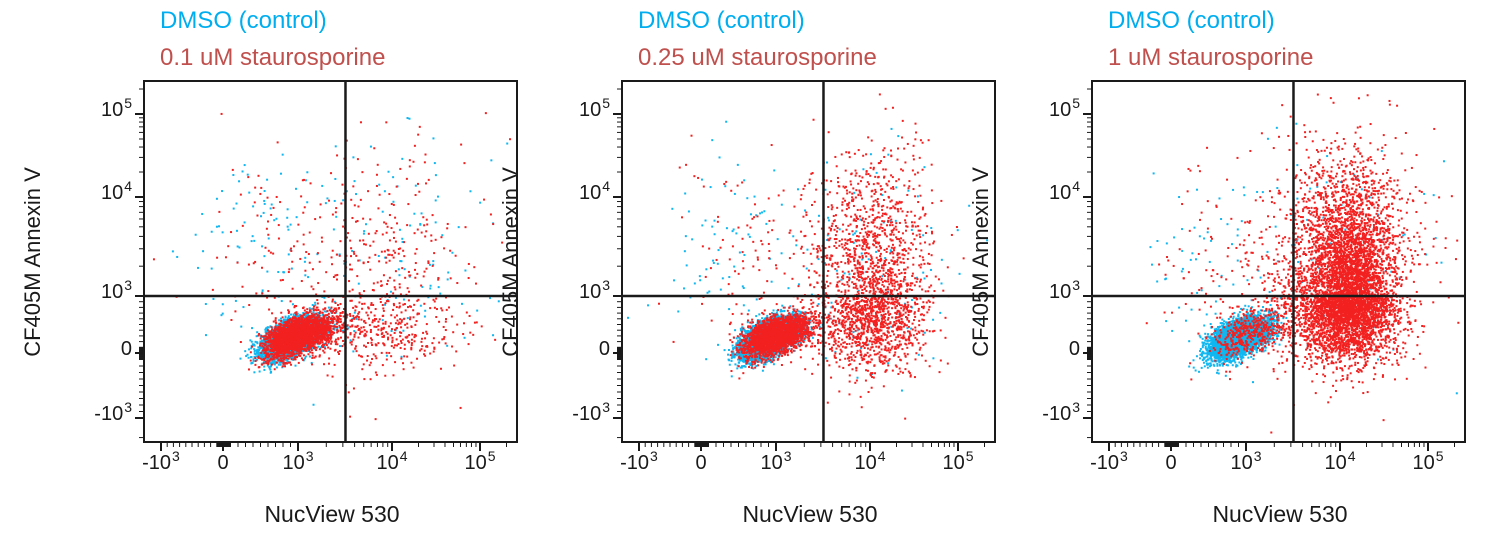 Image resolution: width=1488 pixels, height=546 pixels. Describe the element at coordinates (1211, 57) in the screenshot. I see `panel-title-treatment: 1 uM staurosporine` at that location.